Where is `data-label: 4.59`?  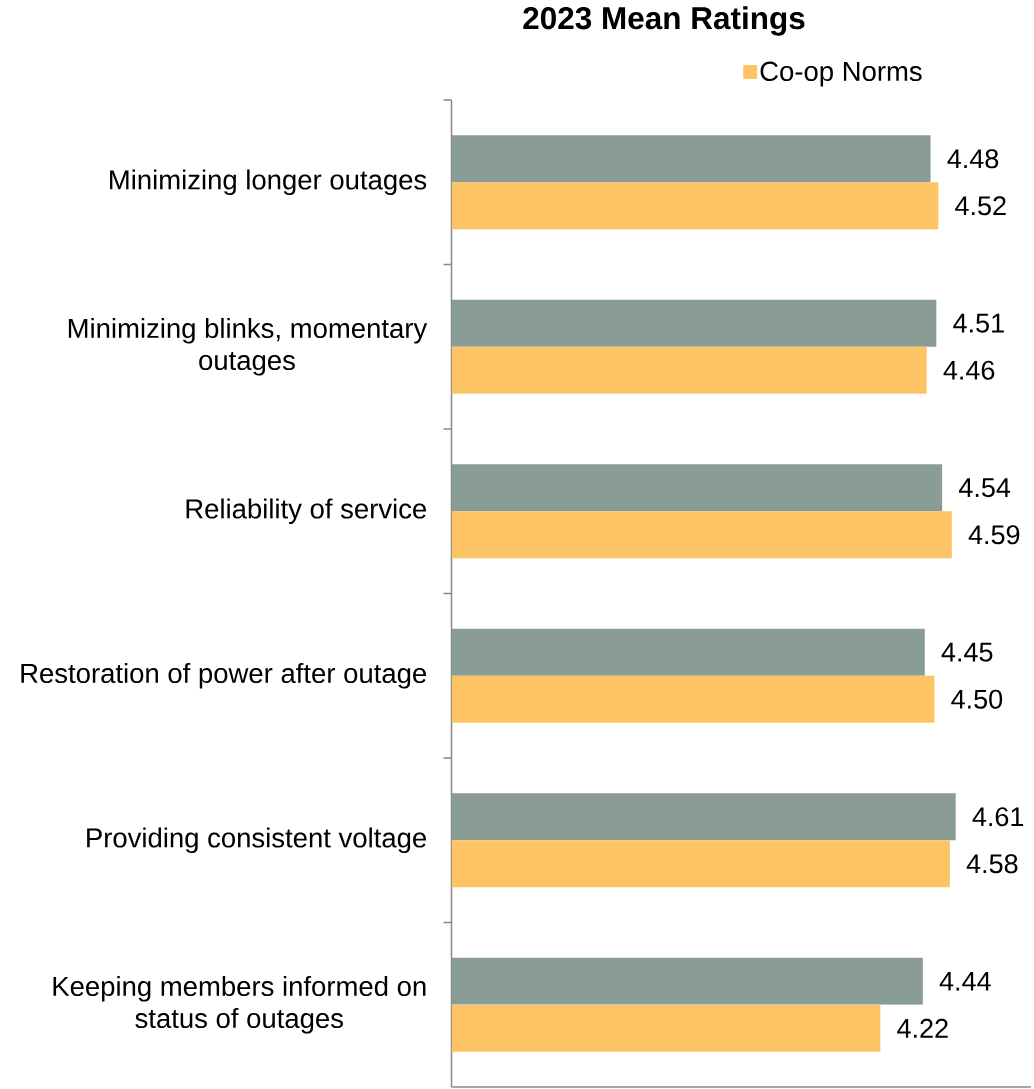
data-label: 4.59 is located at coordinates (994, 535).